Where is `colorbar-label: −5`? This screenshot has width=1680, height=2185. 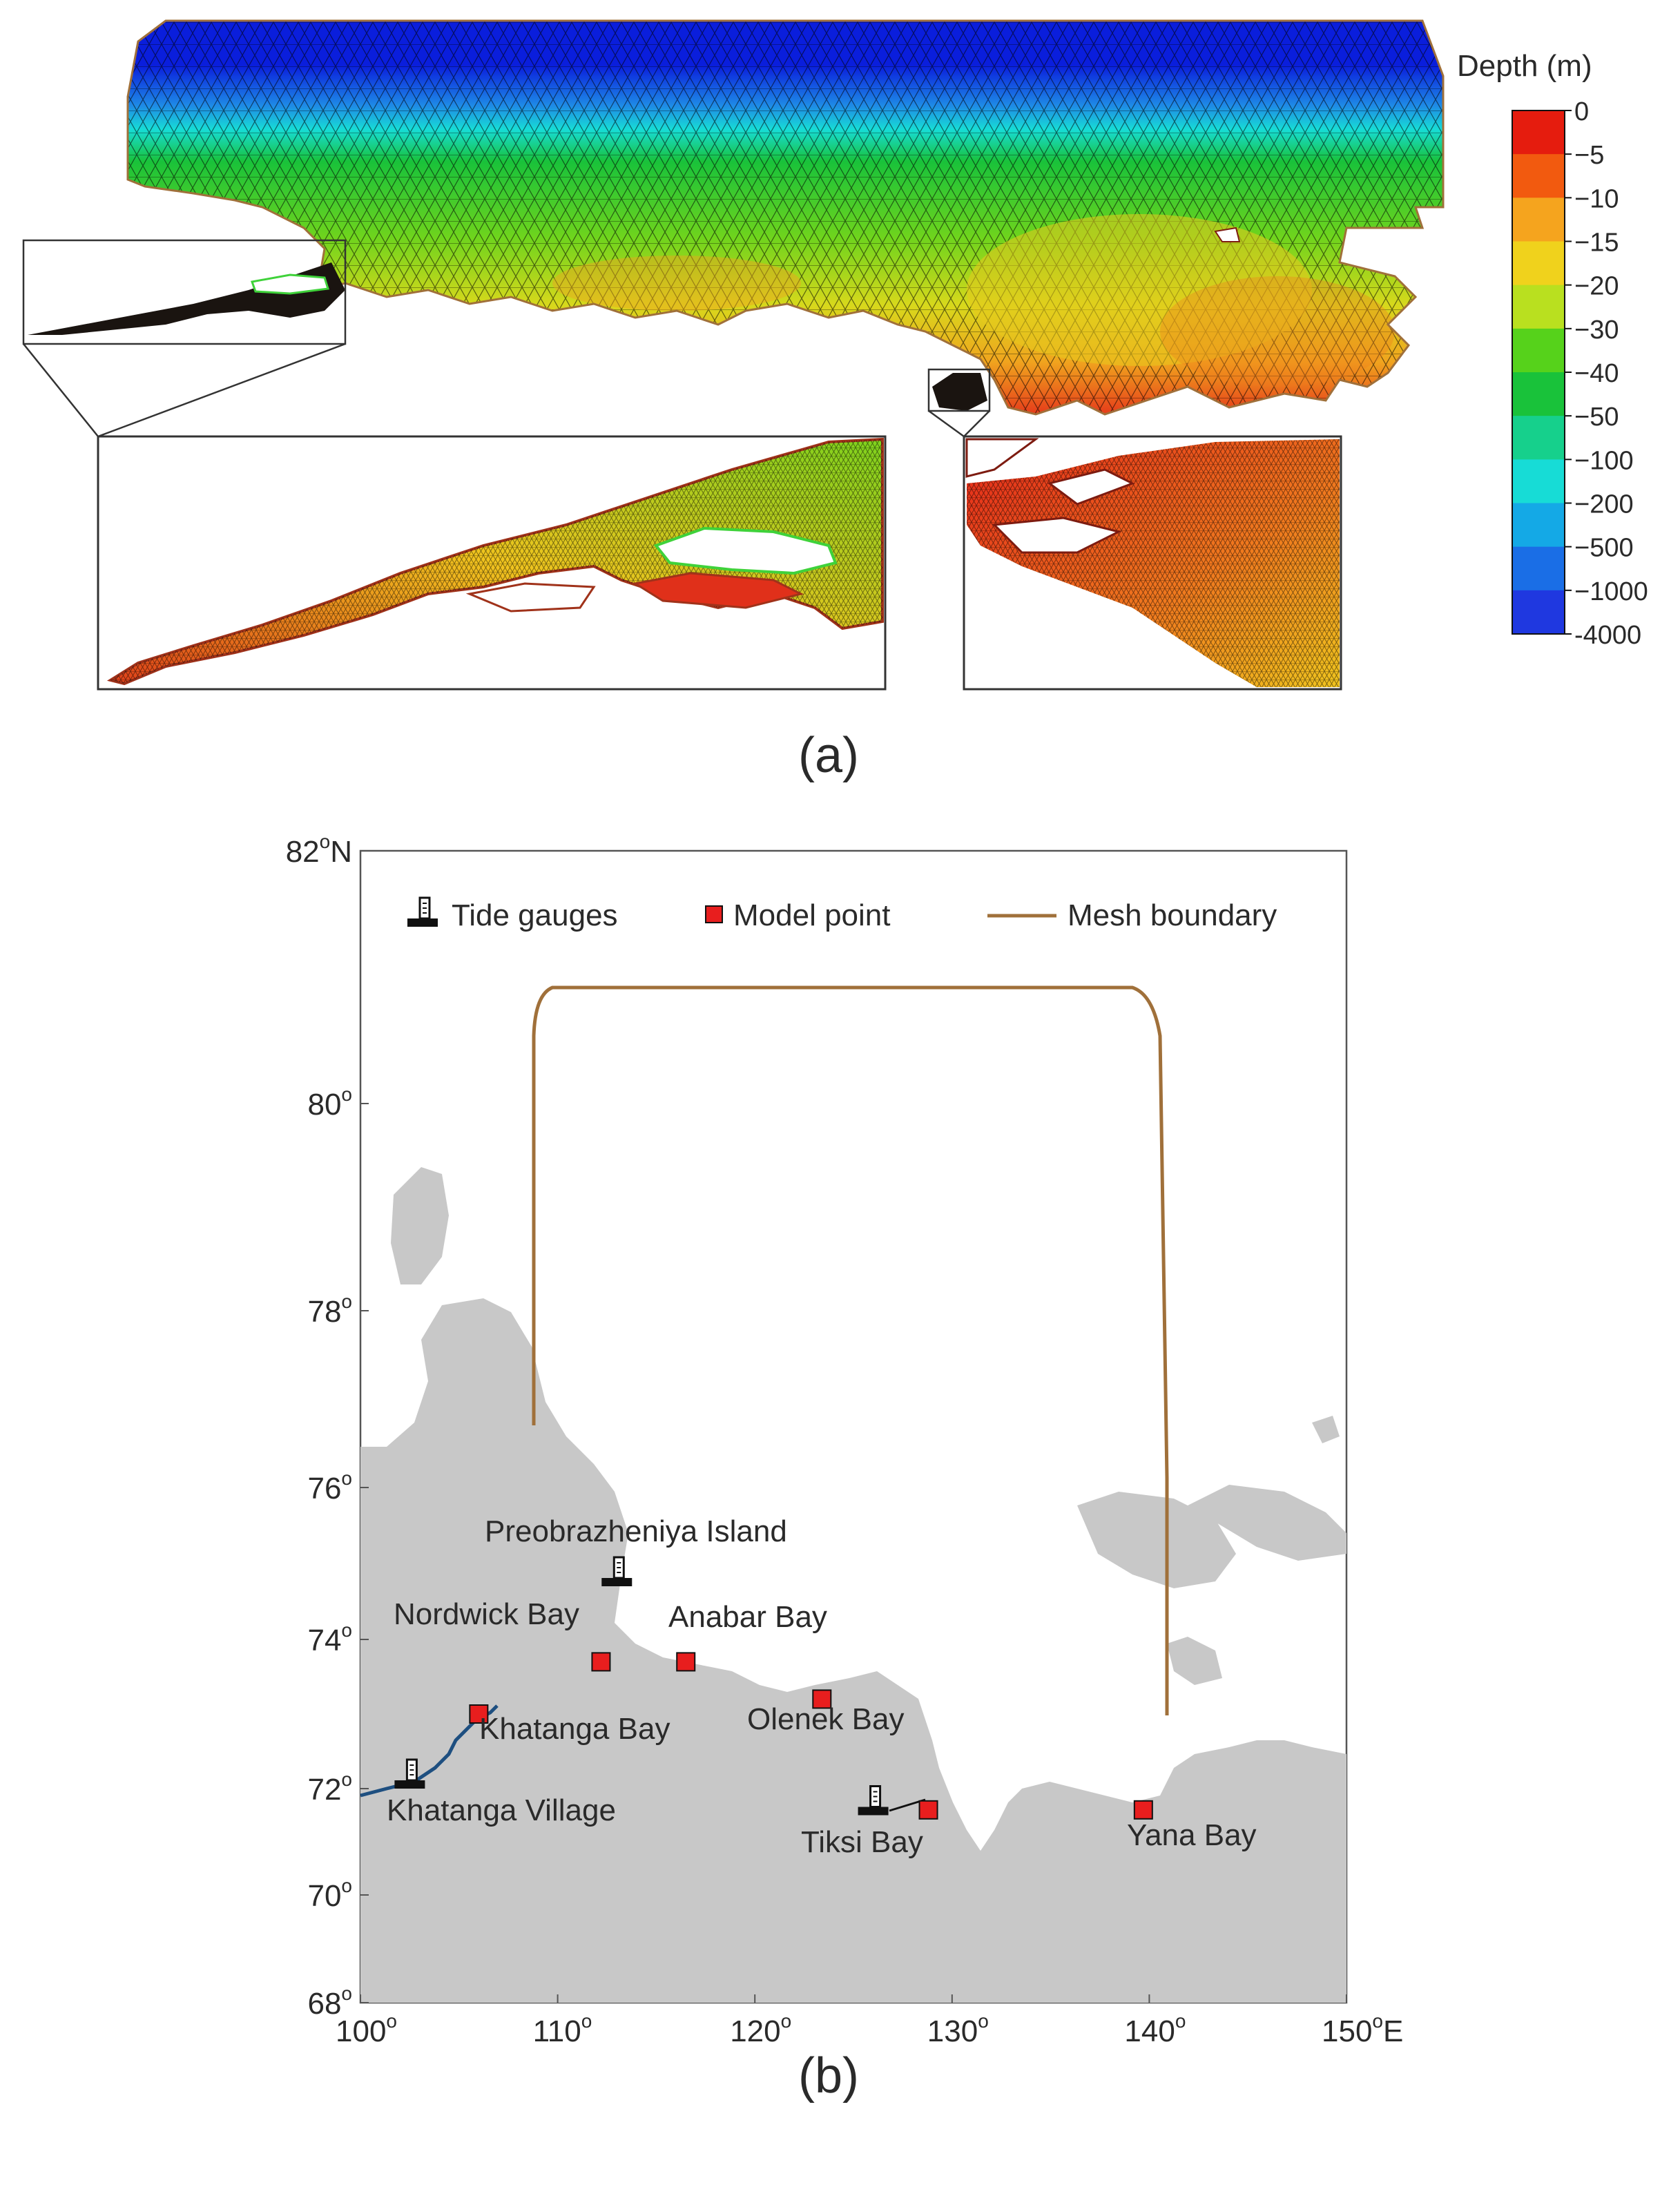 colorbar-label: −5 is located at coordinates (1589, 155).